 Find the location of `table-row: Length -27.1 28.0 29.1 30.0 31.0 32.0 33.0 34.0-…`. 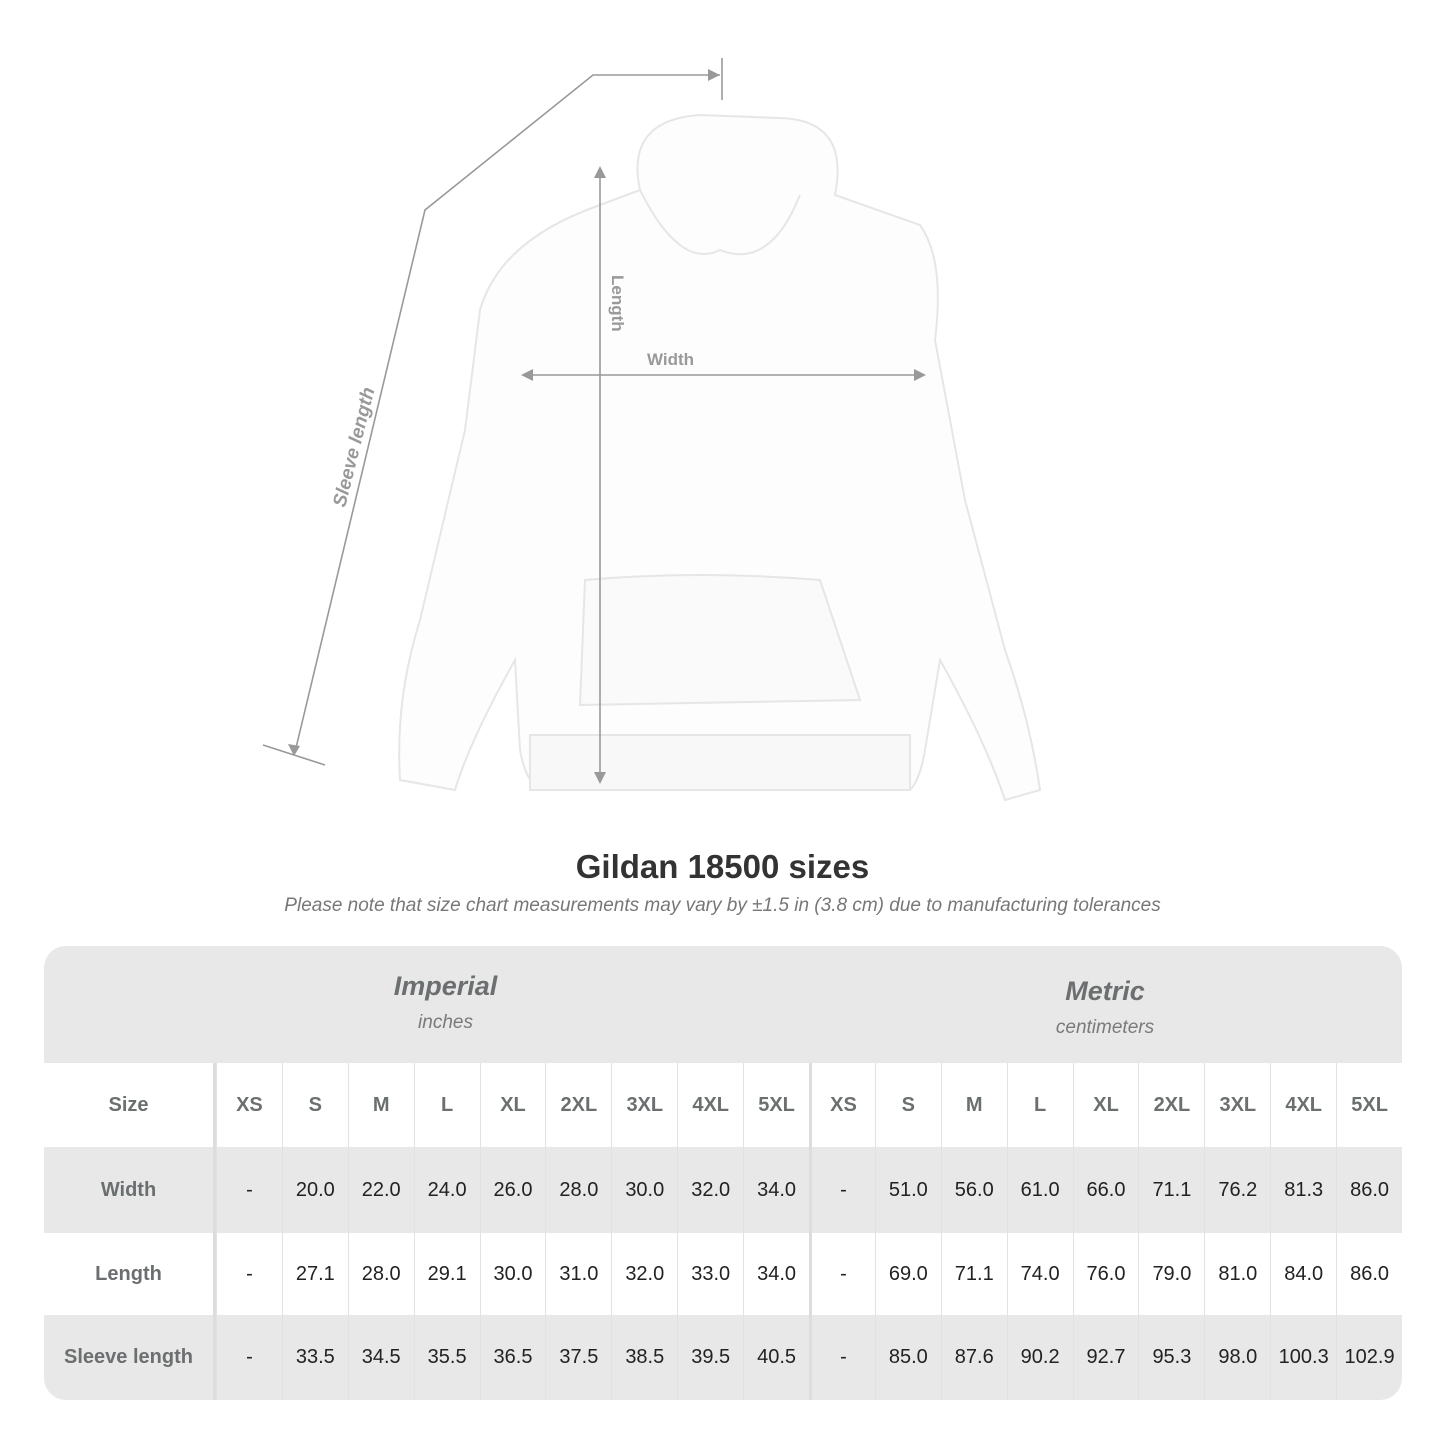

table-row: Length -27.1 28.0 29.1 30.0 31.0 32.0 33.0 34.0-… is located at coordinates (723, 1274).